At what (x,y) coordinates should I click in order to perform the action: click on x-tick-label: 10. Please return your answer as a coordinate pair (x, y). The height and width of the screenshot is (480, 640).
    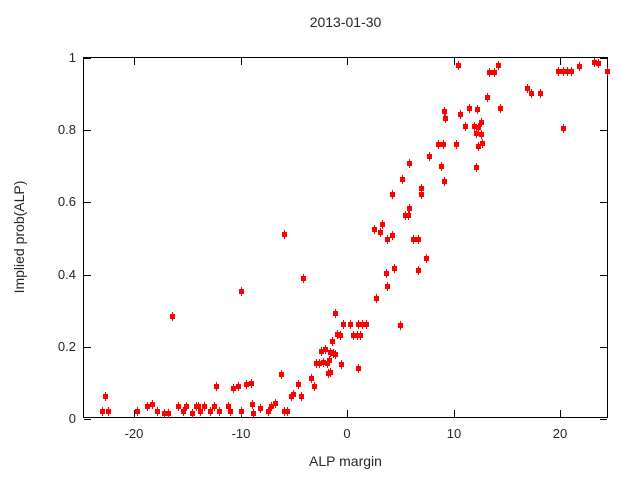
    Looking at the image, I should click on (454, 433).